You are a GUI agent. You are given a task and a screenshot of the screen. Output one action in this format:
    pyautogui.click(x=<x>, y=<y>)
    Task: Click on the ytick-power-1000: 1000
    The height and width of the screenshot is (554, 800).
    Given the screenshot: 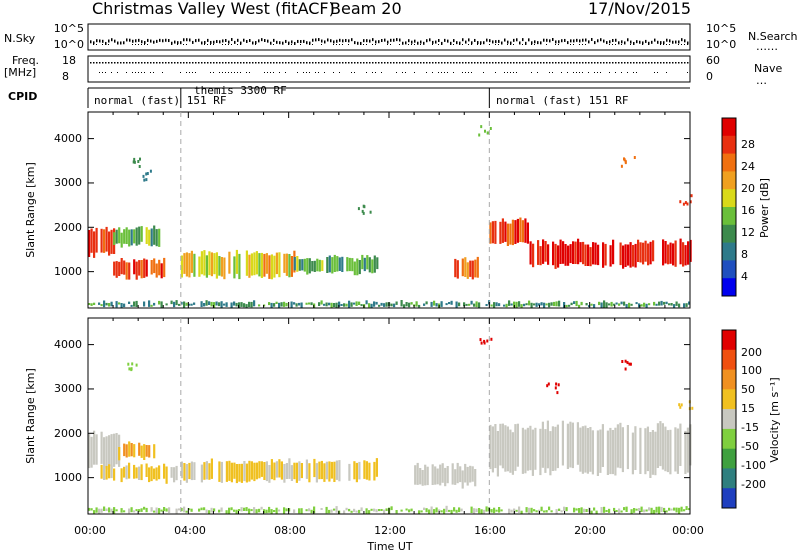 What is the action you would take?
    pyautogui.click(x=68, y=271)
    